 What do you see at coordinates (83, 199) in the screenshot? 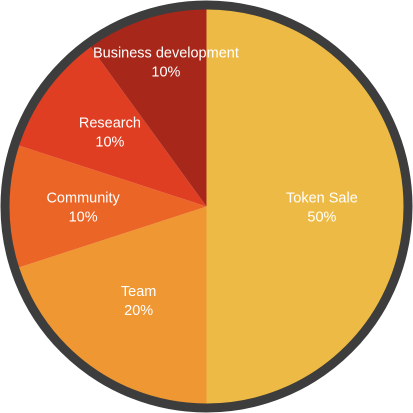
I see `slice-label-community: Community` at bounding box center [83, 199].